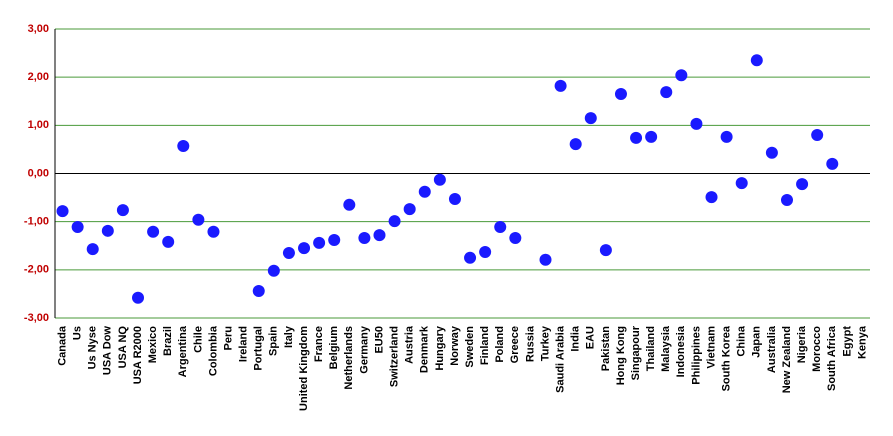 Image resolution: width=893 pixels, height=436 pixels. Describe the element at coordinates (742, 340) in the screenshot. I see `x-tick-label: China` at that location.